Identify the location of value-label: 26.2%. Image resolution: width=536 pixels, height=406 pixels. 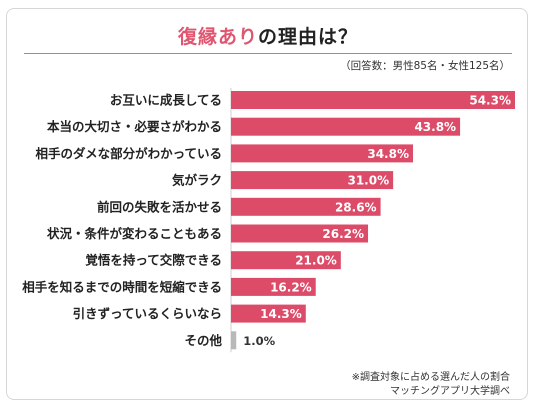
(343, 234).